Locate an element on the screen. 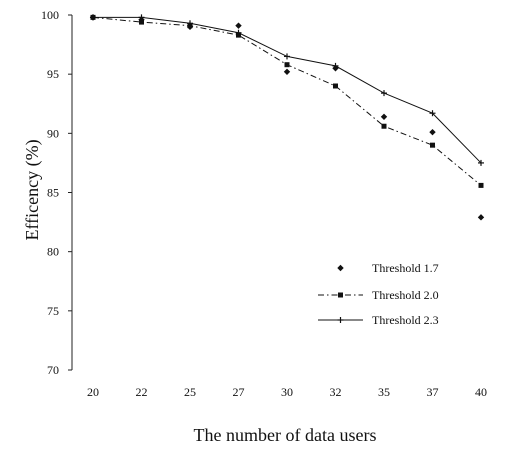 Image resolution: width=505 pixels, height=449 pixels. legend-label: Threshold 1.7 is located at coordinates (405, 268).